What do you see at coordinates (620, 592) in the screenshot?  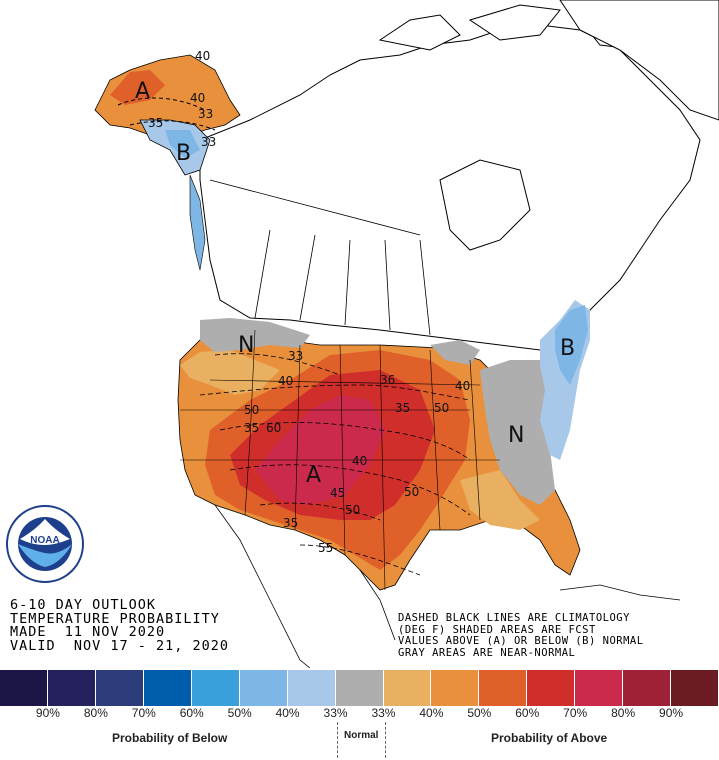 I see `cuba-outline` at bounding box center [620, 592].